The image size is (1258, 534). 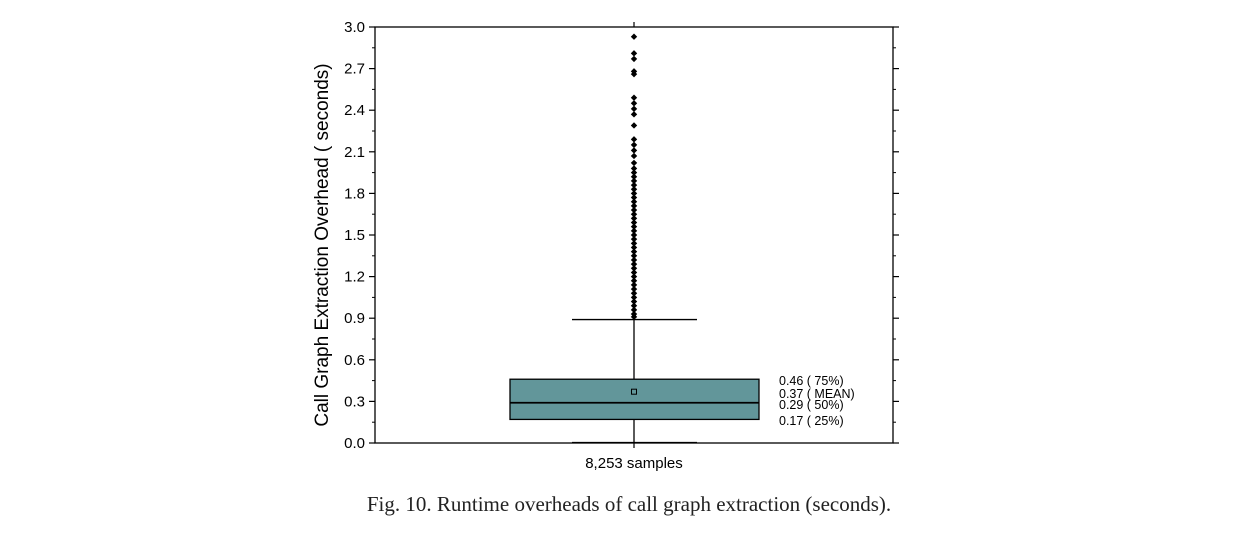 What do you see at coordinates (354, 318) in the screenshot?
I see `y-tick-label: 0.9` at bounding box center [354, 318].